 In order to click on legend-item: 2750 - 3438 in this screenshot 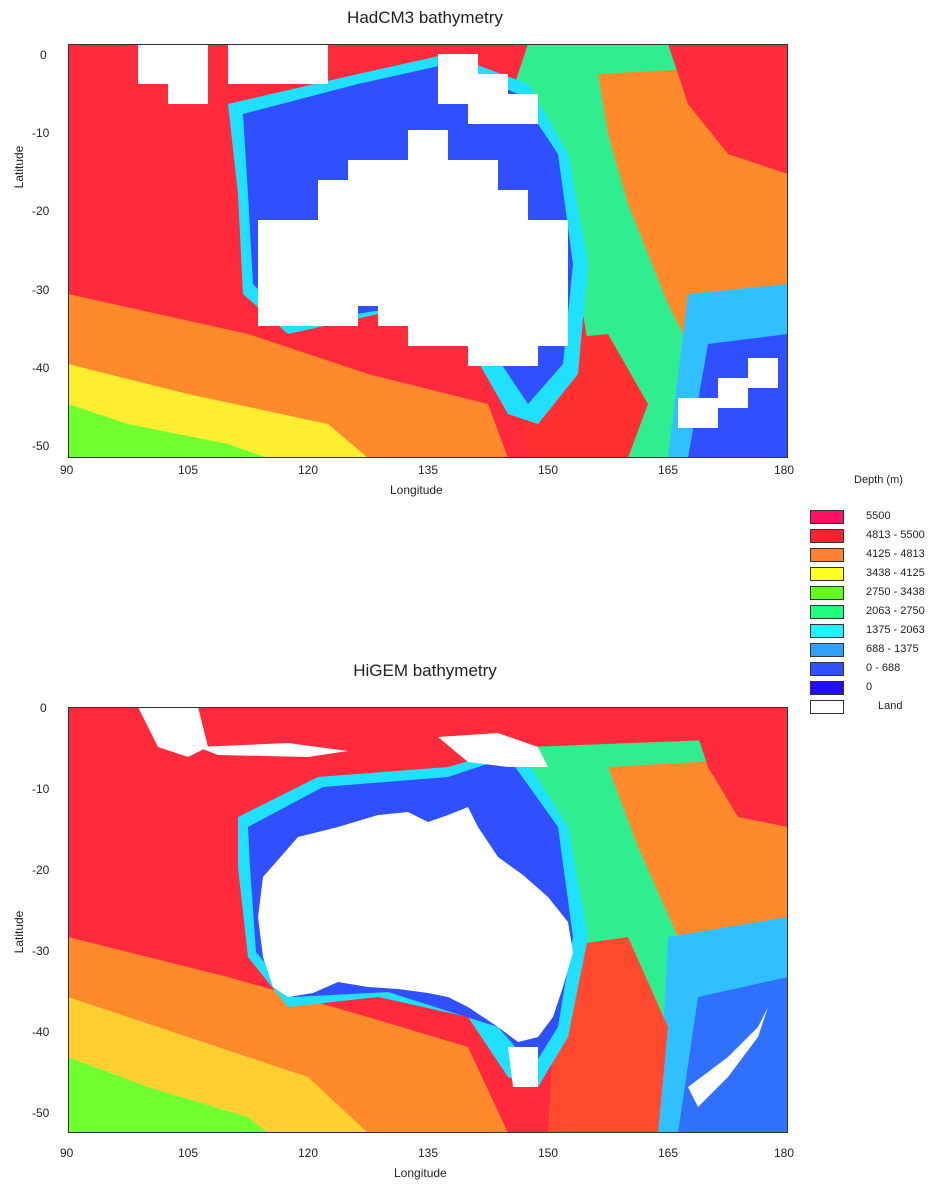, I will do `click(875, 595)`.